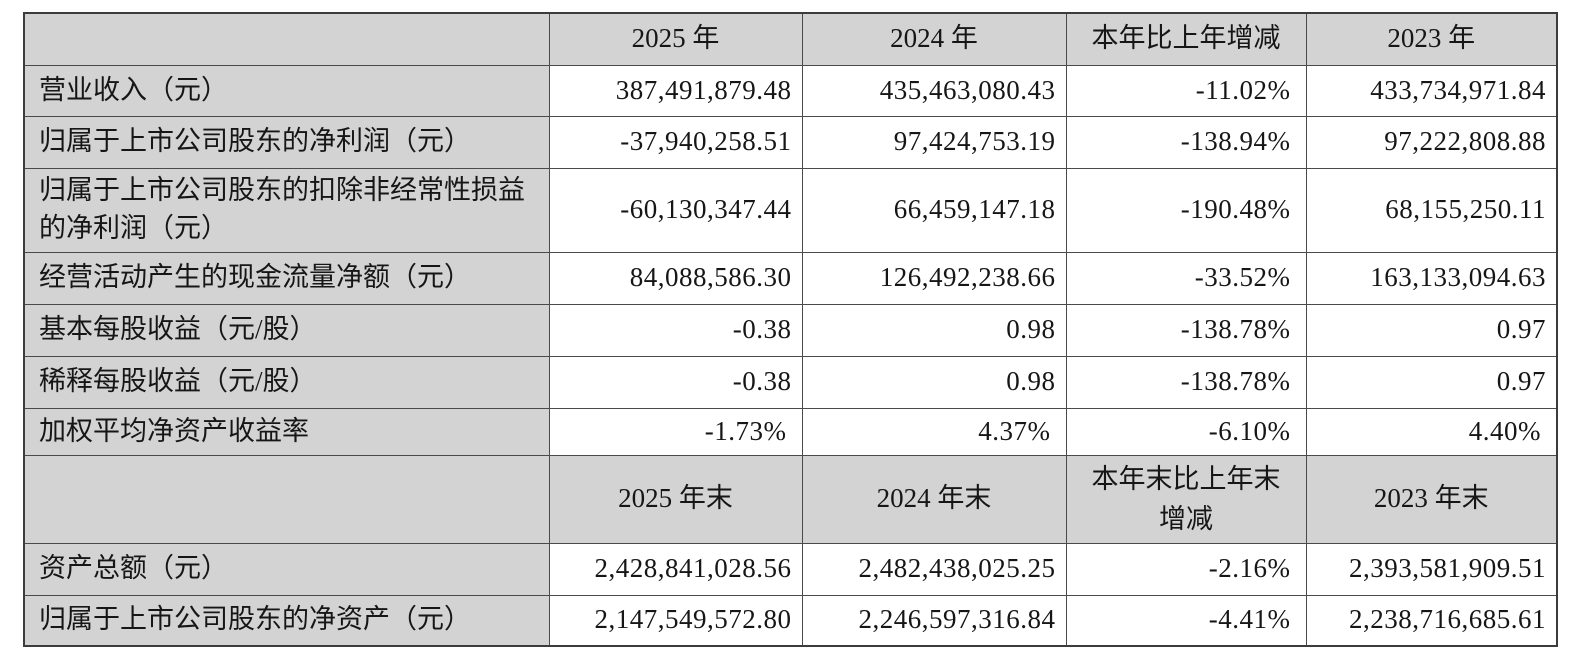 The width and height of the screenshot is (1573, 657). Describe the element at coordinates (286, 569) in the screenshot. I see `row-label: 资产总额（元）` at that location.